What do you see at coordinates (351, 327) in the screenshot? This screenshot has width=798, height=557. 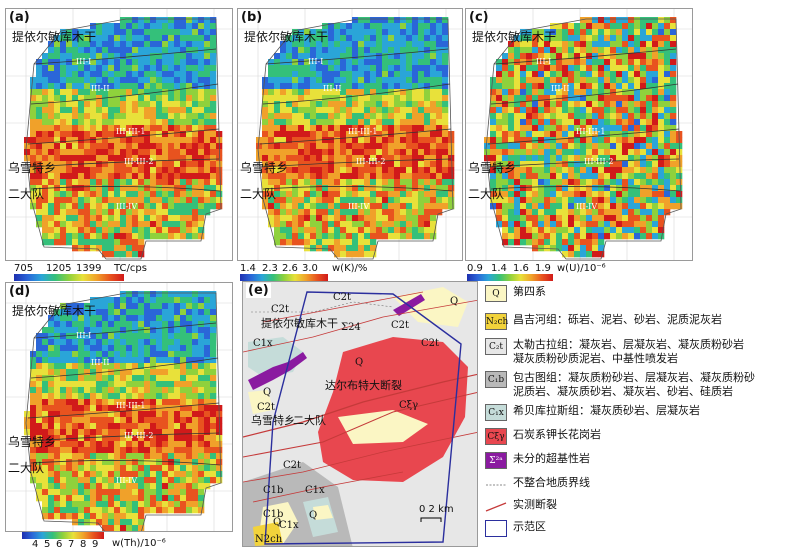 I see `map-label: Σ24` at bounding box center [351, 327].